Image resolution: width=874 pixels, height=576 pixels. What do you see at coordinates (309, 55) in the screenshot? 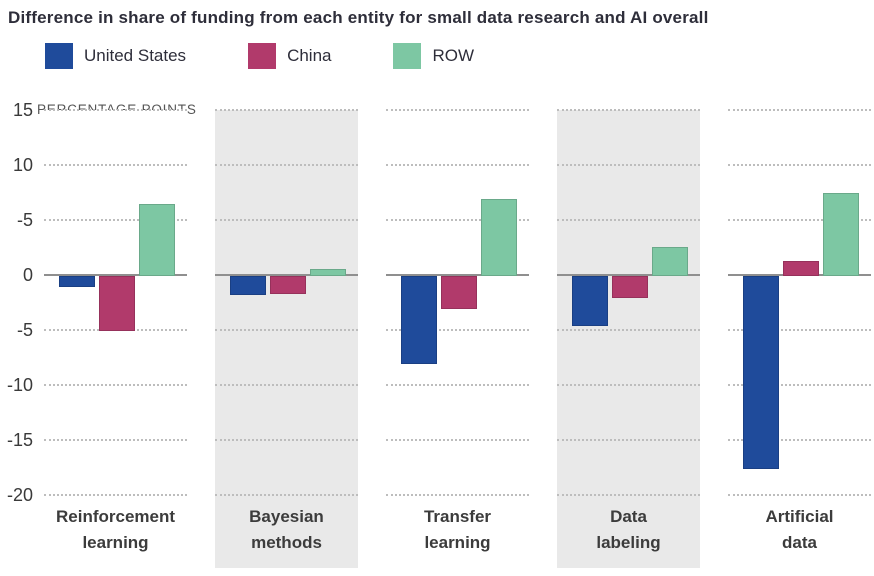
I see `legend-label-china: China` at bounding box center [309, 55].